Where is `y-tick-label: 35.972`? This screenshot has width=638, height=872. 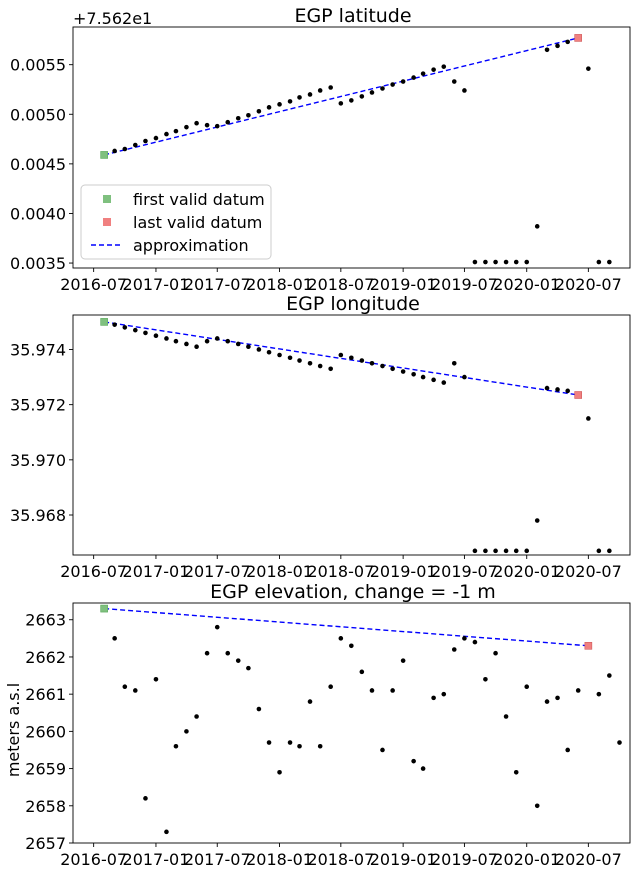
y-tick-label: 35.972 is located at coordinates (38, 405).